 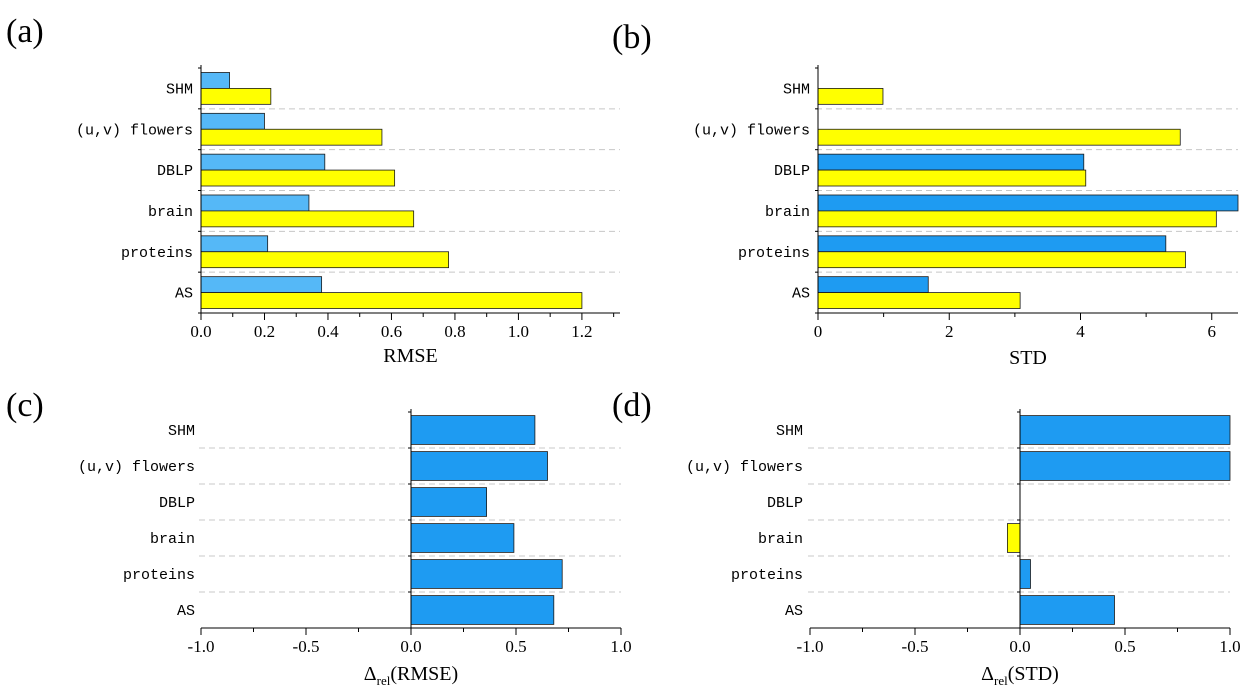 What do you see at coordinates (818, 331) in the screenshot?
I see `x-tick-label: 0` at bounding box center [818, 331].